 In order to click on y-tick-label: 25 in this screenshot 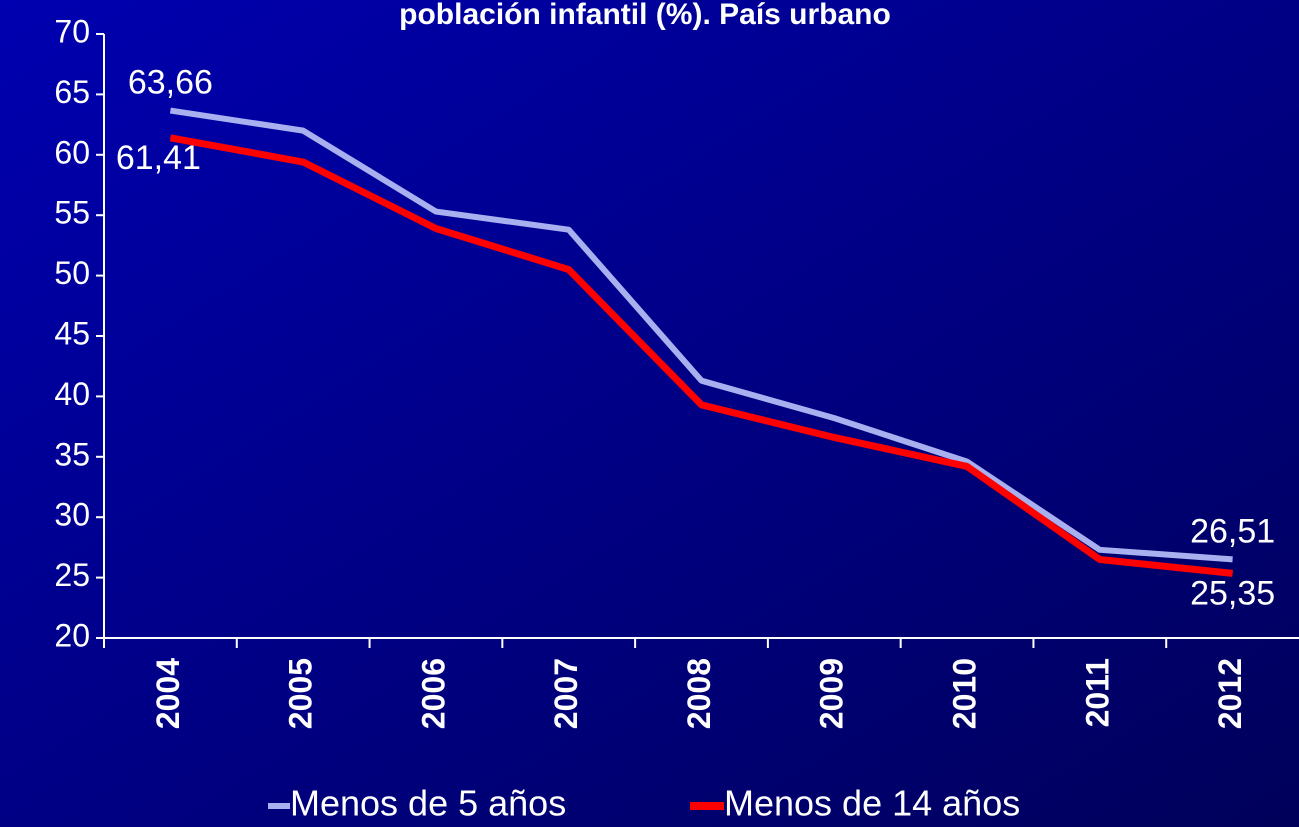, I will do `click(72, 575)`.